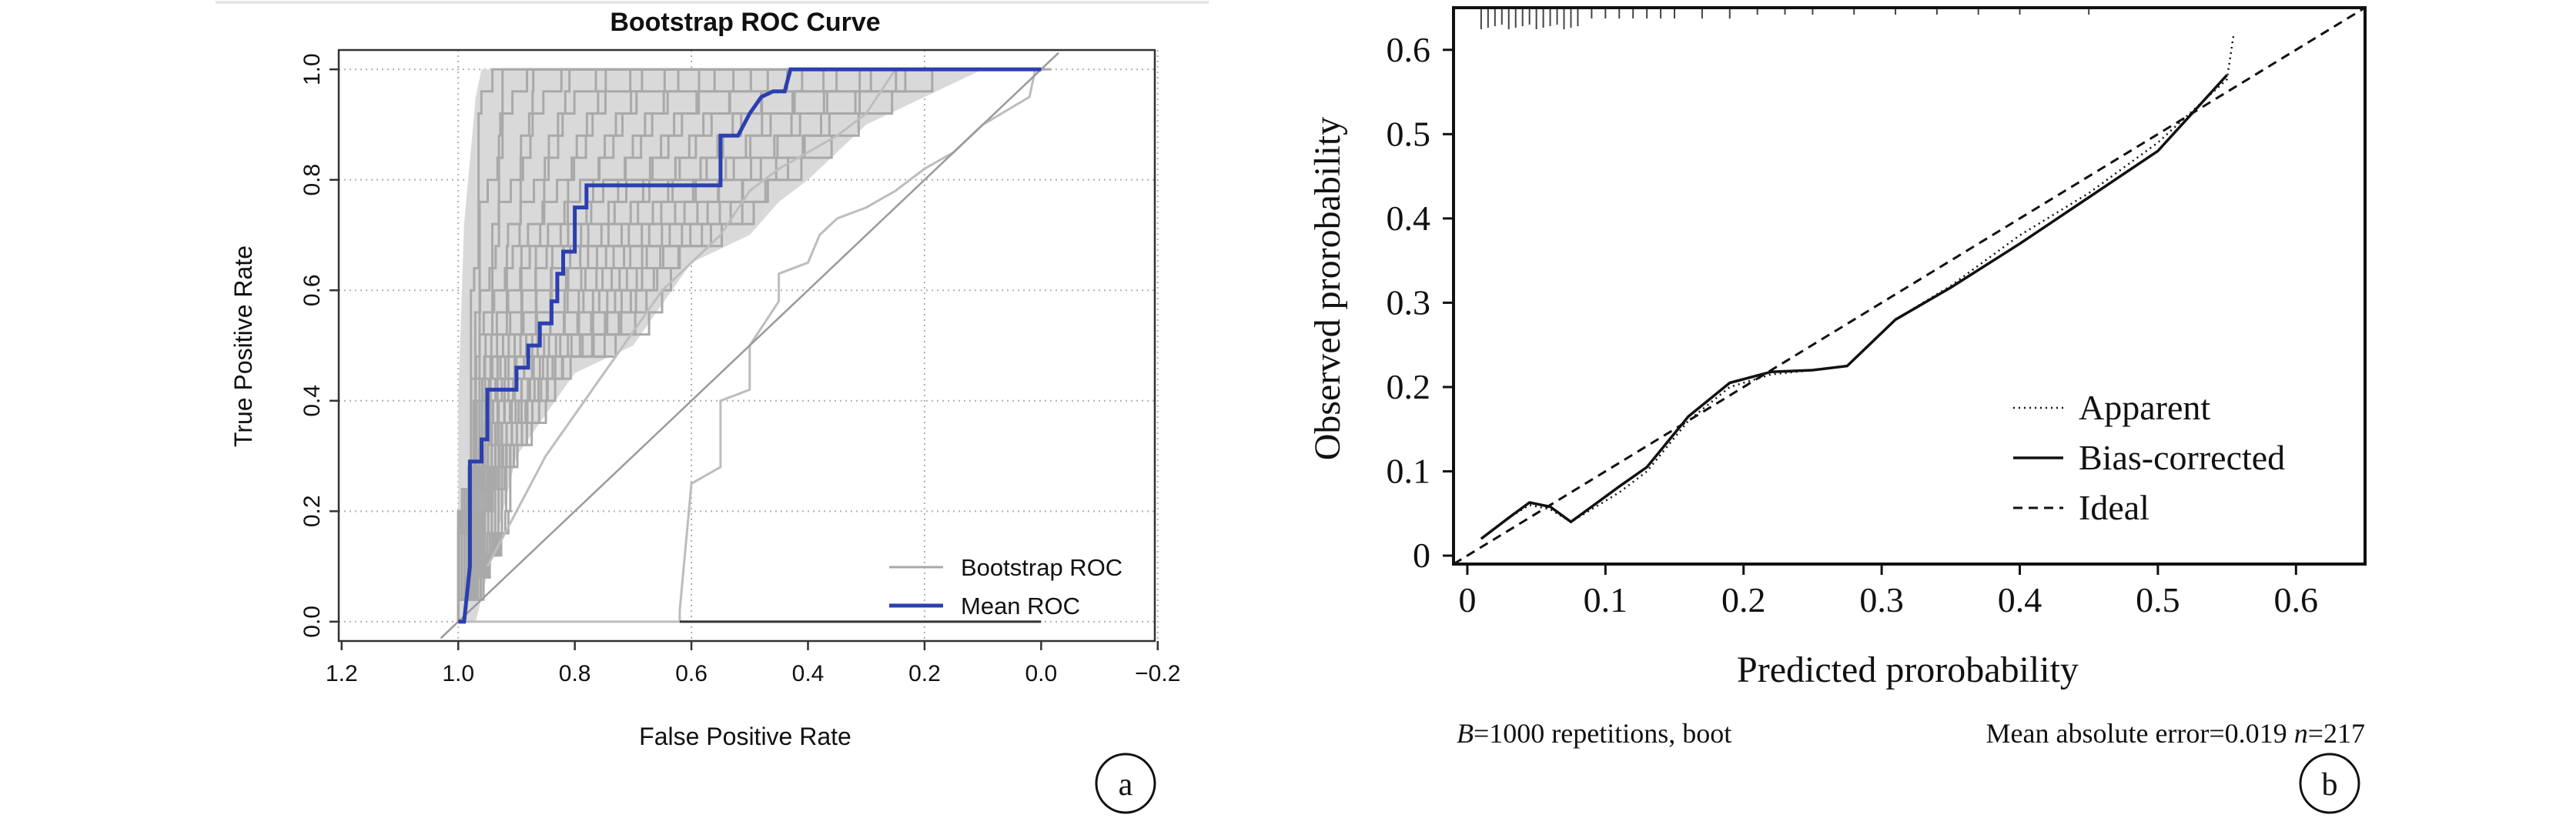 This screenshot has width=2576, height=818. What do you see at coordinates (458, 673) in the screenshot?
I see `x-tick-label: 1.0` at bounding box center [458, 673].